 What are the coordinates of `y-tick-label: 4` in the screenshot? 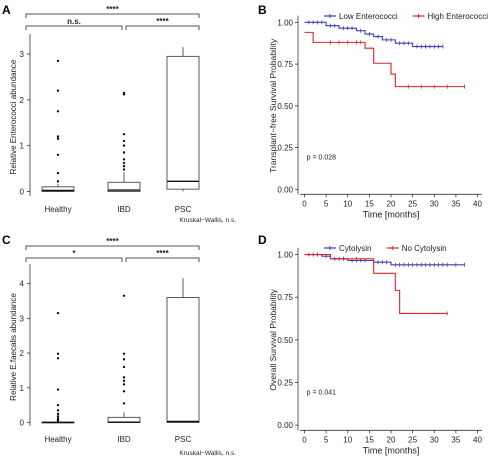 It's located at (22, 284).